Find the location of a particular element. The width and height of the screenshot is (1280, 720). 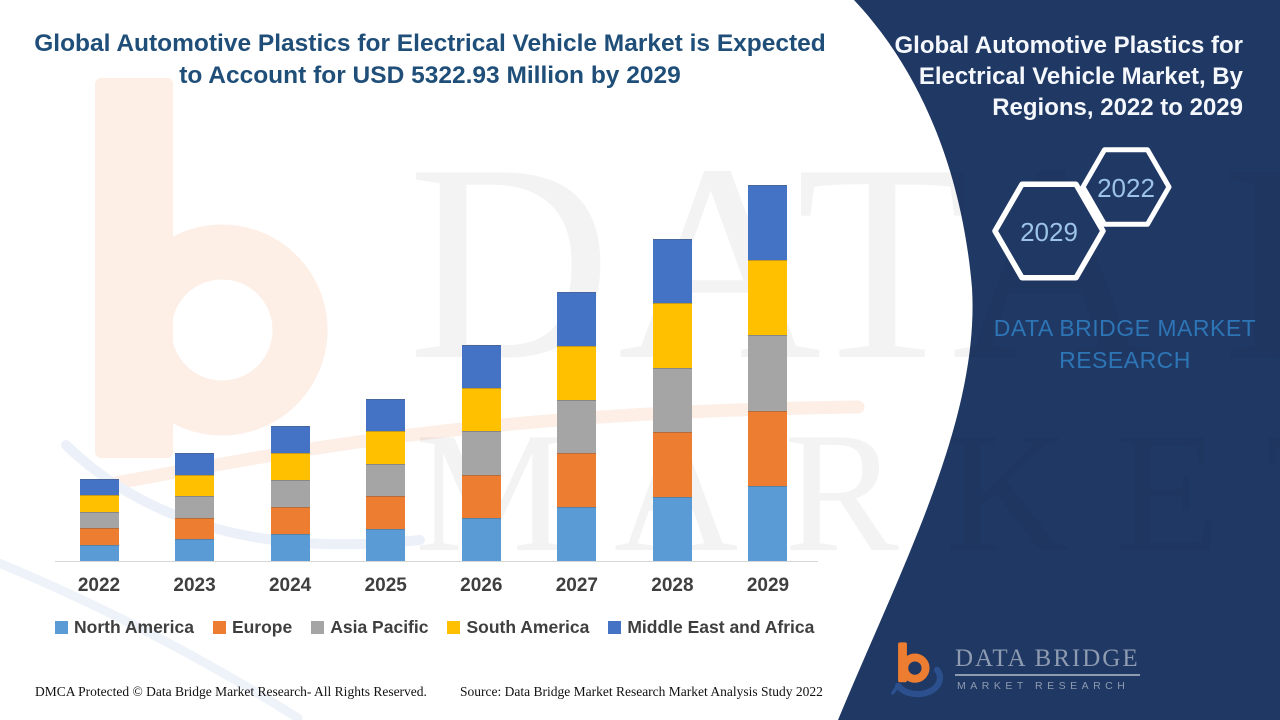

hexagon-label-2029: 2029 is located at coordinates (1049, 232).